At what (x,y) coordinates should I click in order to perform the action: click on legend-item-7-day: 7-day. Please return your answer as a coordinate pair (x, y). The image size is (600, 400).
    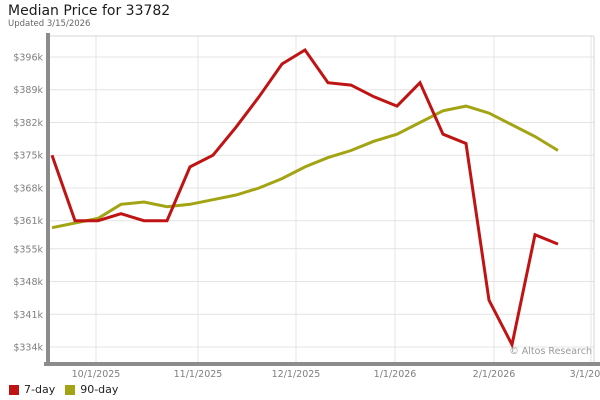
    Looking at the image, I should click on (32, 389).